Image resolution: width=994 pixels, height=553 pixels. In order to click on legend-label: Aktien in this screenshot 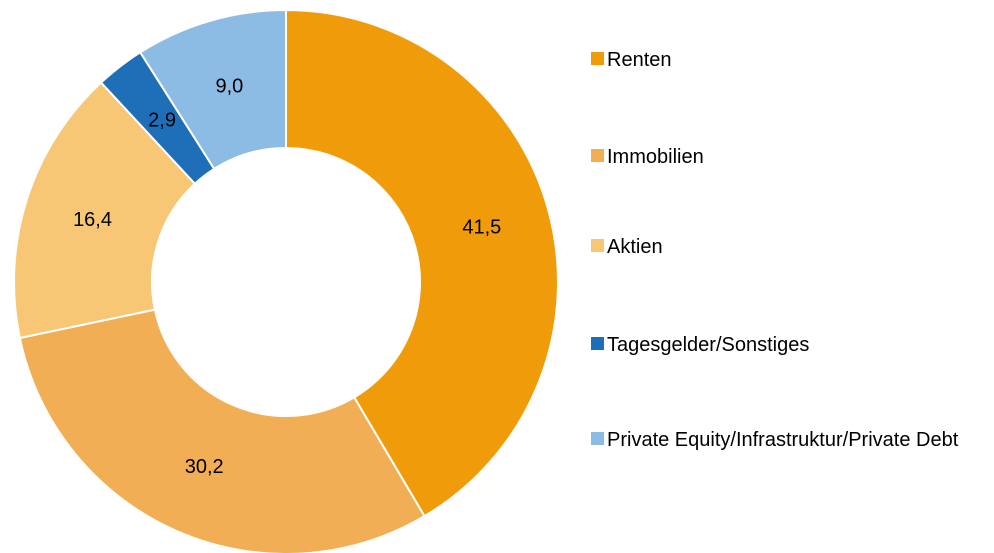, I will do `click(635, 247)`.